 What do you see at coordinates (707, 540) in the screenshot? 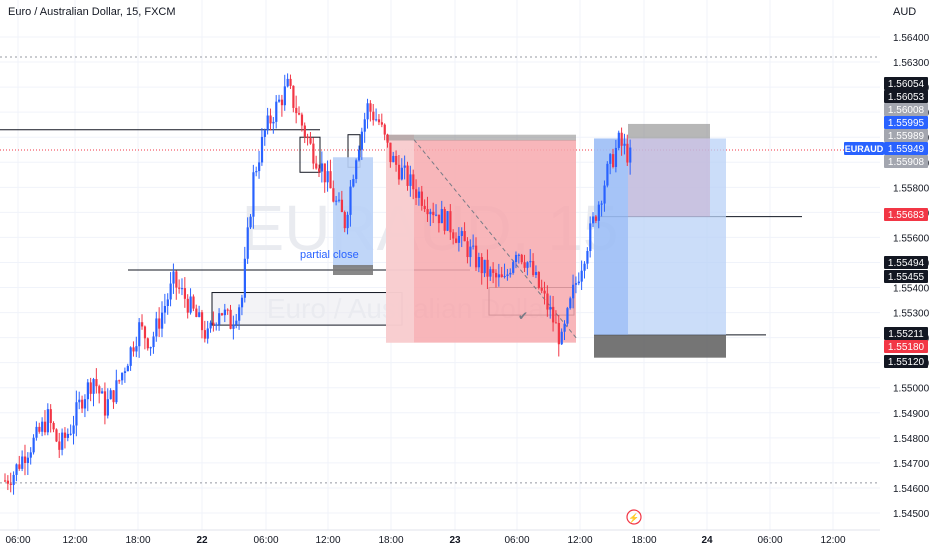
I see `time-tick-label: 24` at bounding box center [707, 540].